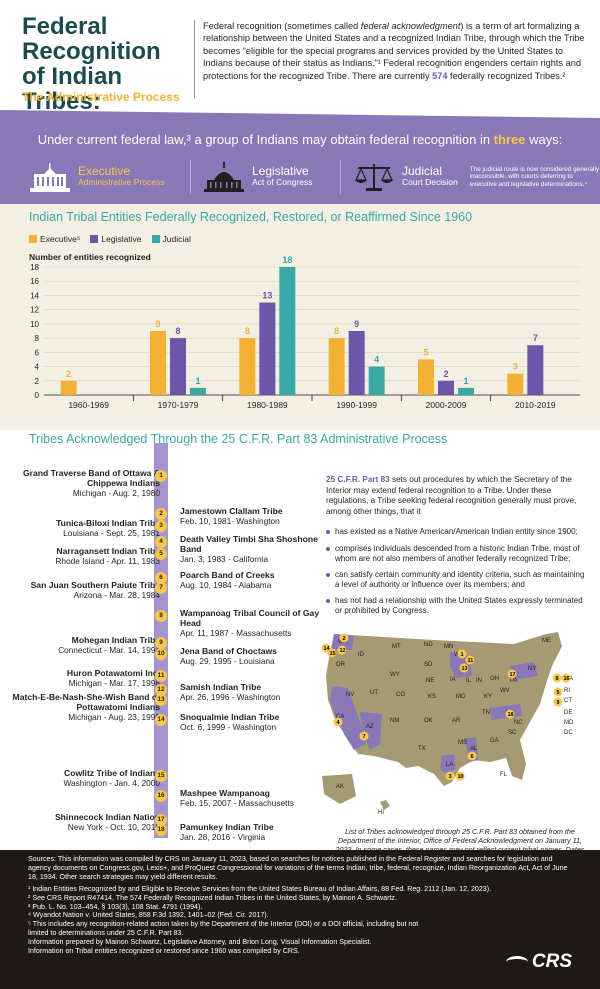  What do you see at coordinates (228, 651) in the screenshot?
I see `tribe-name: Jena Band of Choctaws` at bounding box center [228, 651].